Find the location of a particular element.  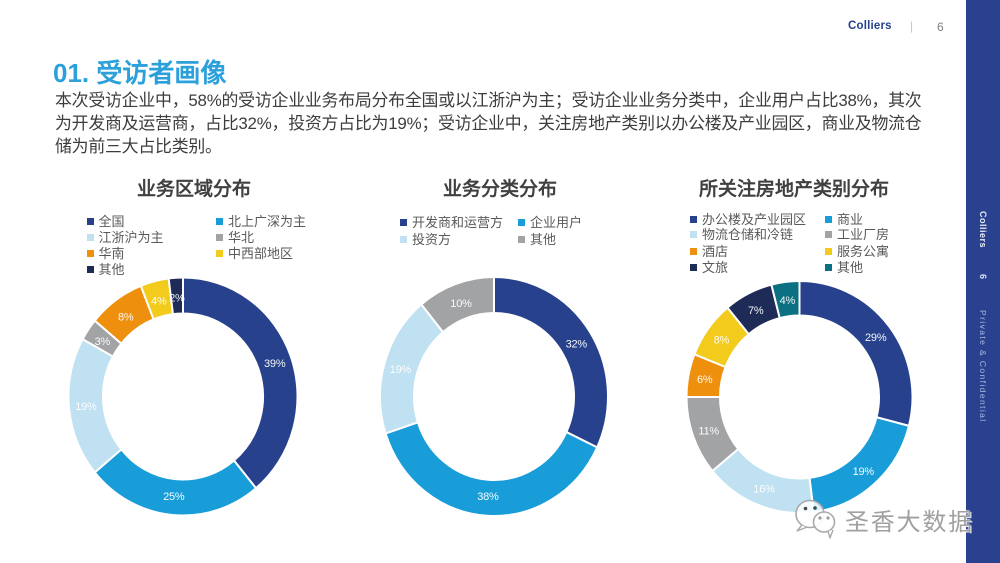

svg-text: 11% is located at coordinates (708, 432).